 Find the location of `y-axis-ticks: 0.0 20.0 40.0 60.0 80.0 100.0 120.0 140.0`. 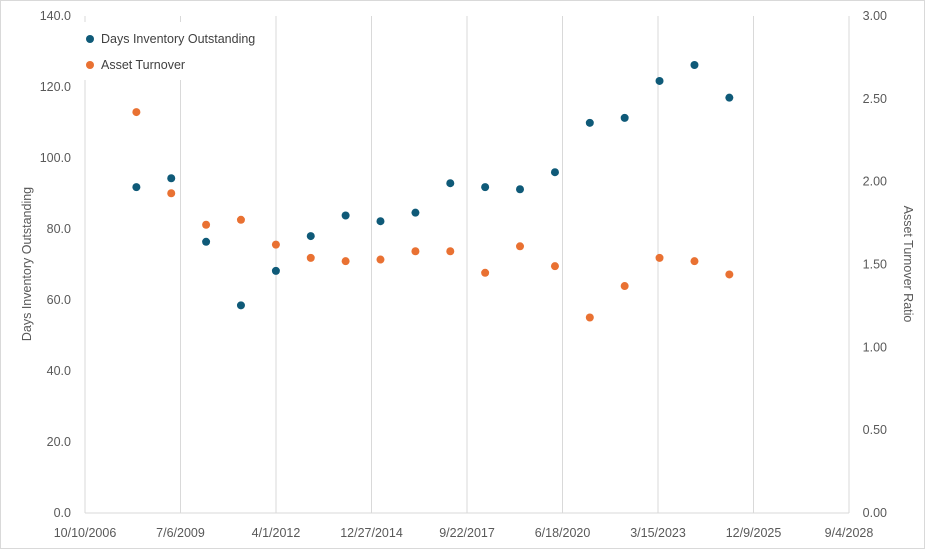

y-axis-ticks: 0.0 20.0 40.0 60.0 80.0 100.0 120.0 140.0 is located at coordinates (55, 264).